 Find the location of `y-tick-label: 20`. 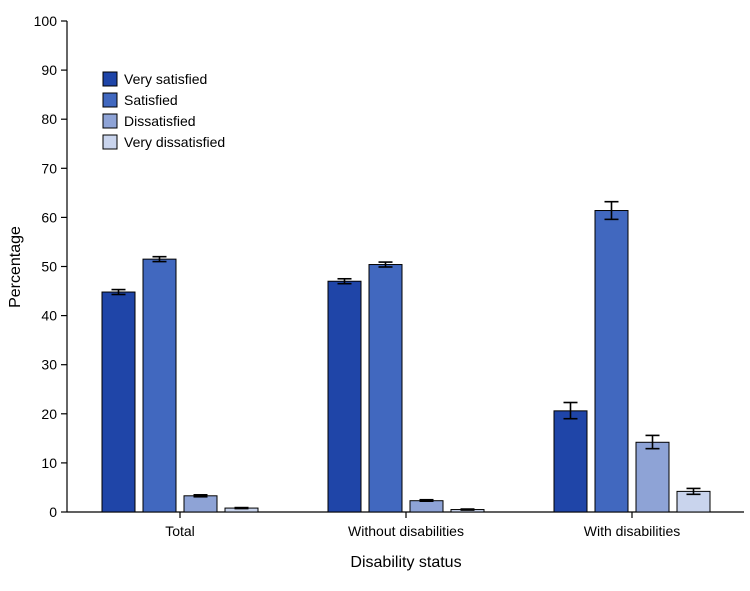

y-tick-label: 20 is located at coordinates (49, 414).